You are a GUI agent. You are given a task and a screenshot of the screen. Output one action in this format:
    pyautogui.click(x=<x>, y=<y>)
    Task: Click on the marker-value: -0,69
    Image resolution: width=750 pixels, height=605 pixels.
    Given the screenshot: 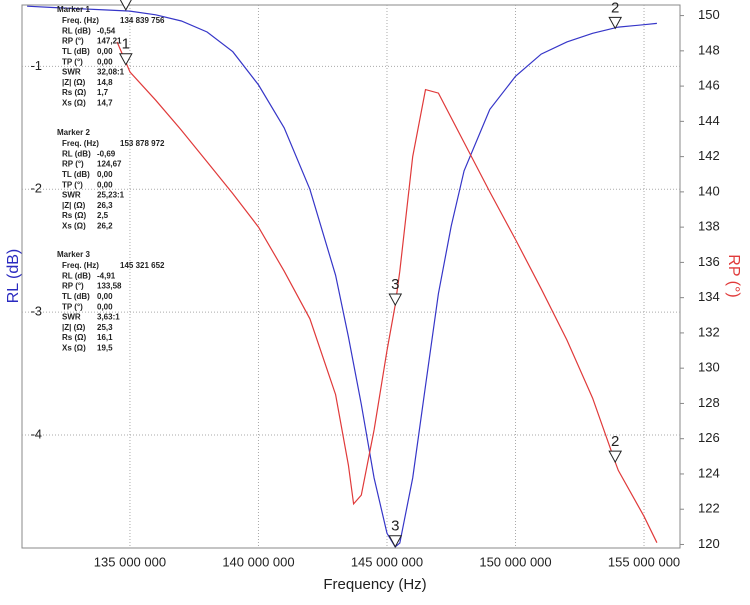 What is the action you would take?
    pyautogui.click(x=106, y=153)
    